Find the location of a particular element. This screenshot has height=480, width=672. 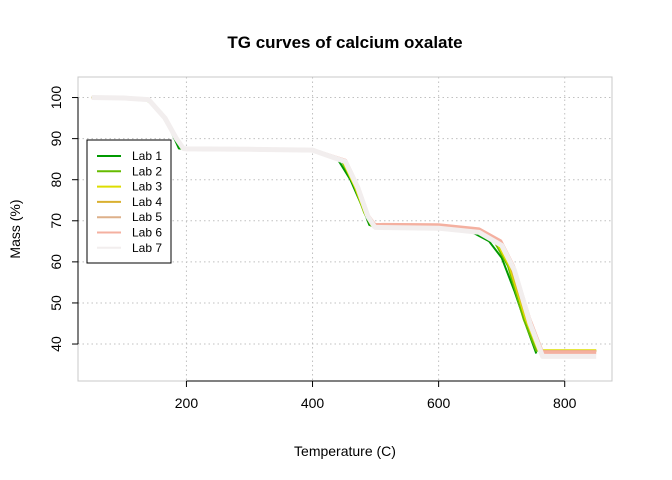

y-tick-label: 100 is located at coordinates (56, 98).